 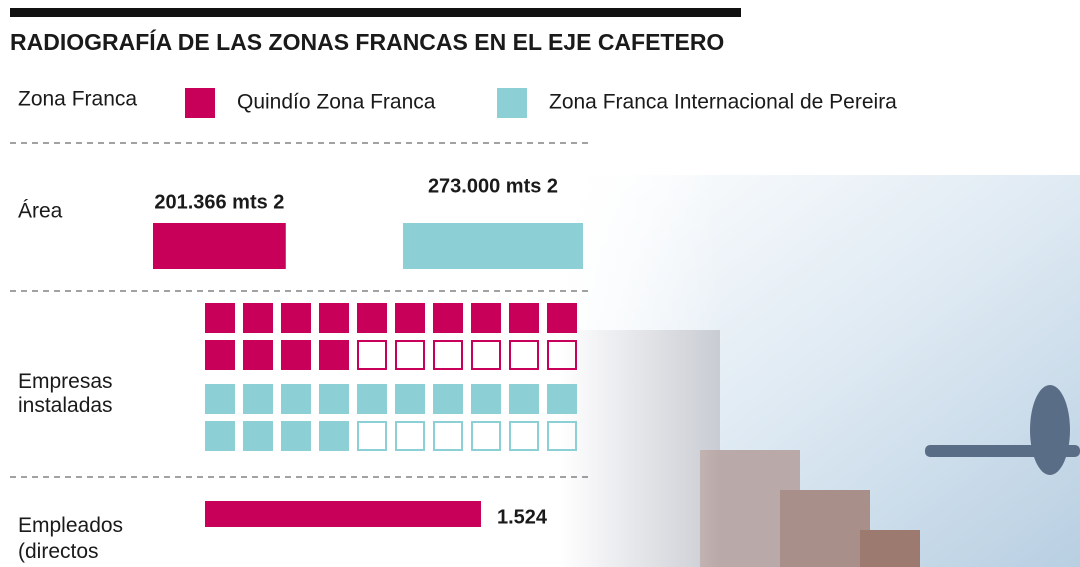 I want to click on value-label: 1.524, so click(x=522, y=517).